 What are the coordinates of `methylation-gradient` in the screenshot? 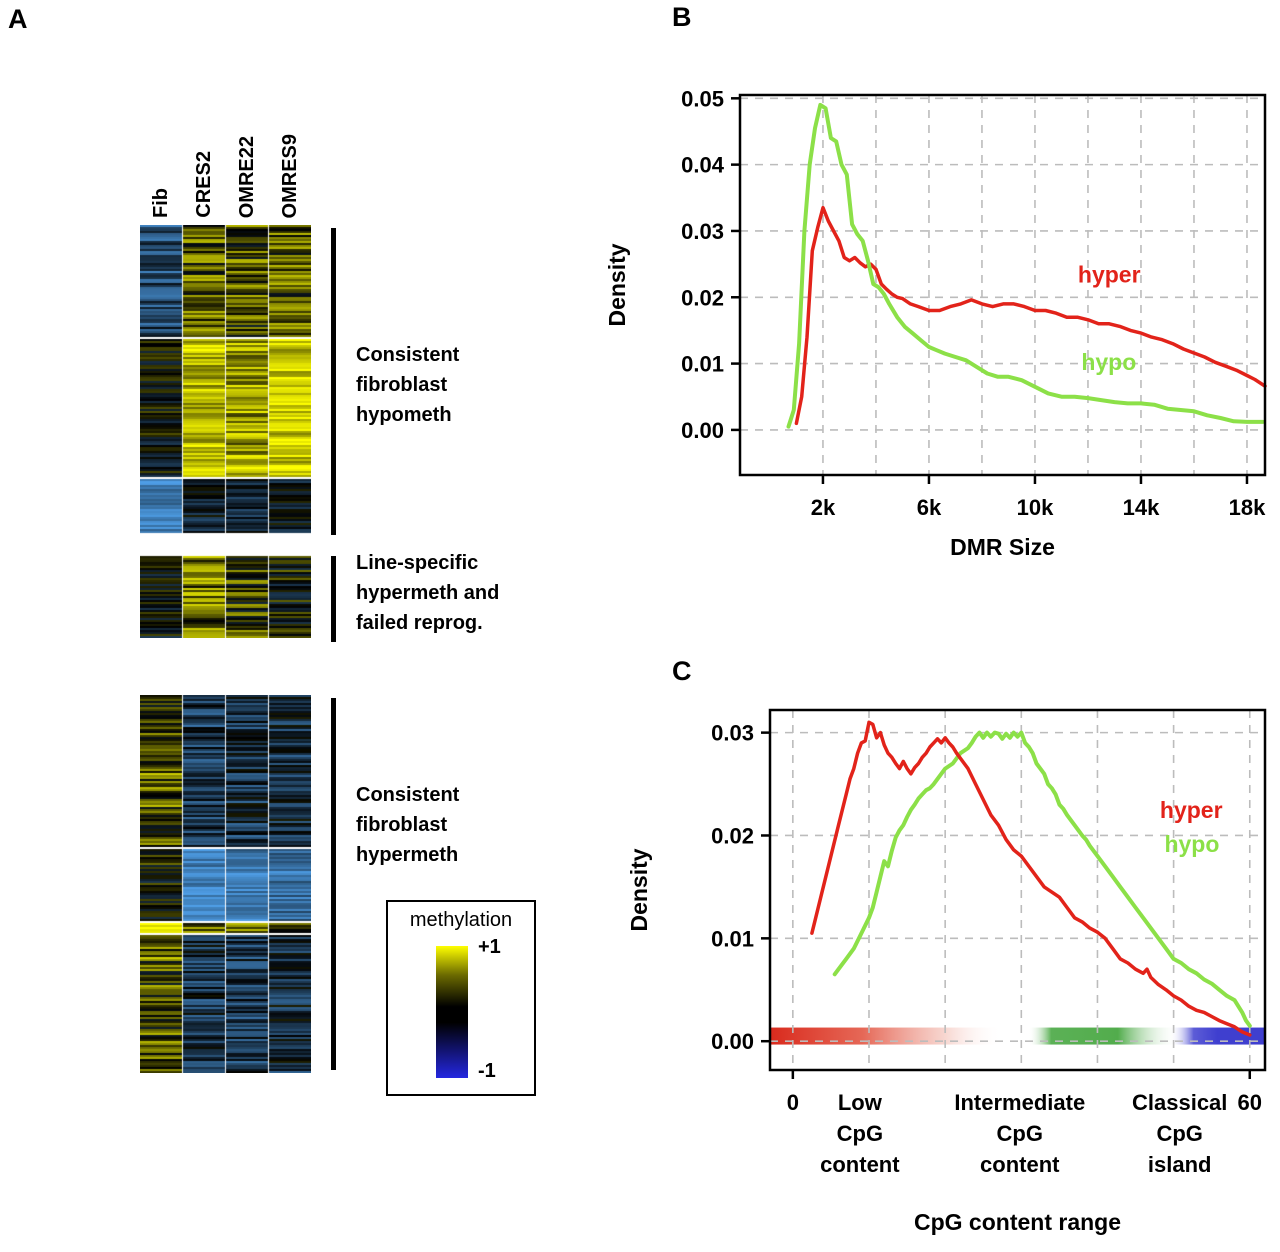 It's located at (452, 1012).